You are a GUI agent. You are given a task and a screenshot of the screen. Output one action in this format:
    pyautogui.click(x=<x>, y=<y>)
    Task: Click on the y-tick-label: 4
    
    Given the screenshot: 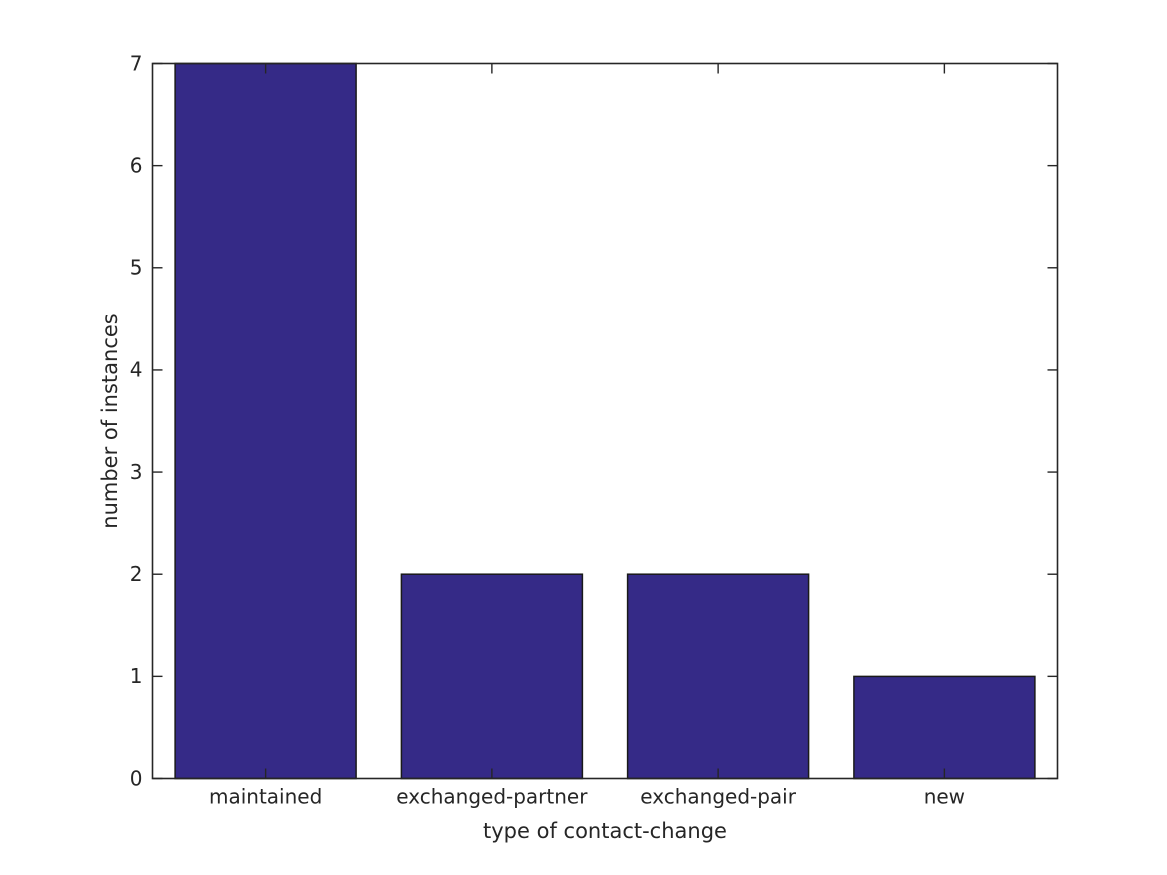 What is the action you would take?
    pyautogui.click(x=136, y=370)
    